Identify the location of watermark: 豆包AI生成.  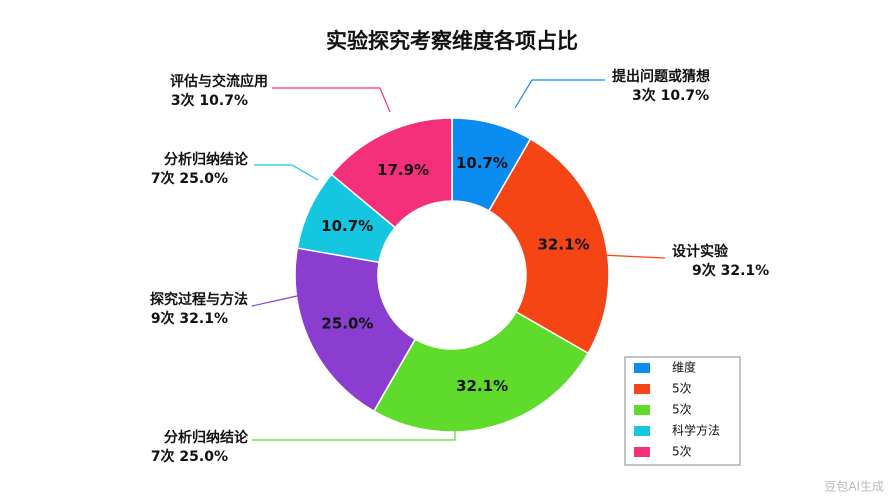
(854, 487).